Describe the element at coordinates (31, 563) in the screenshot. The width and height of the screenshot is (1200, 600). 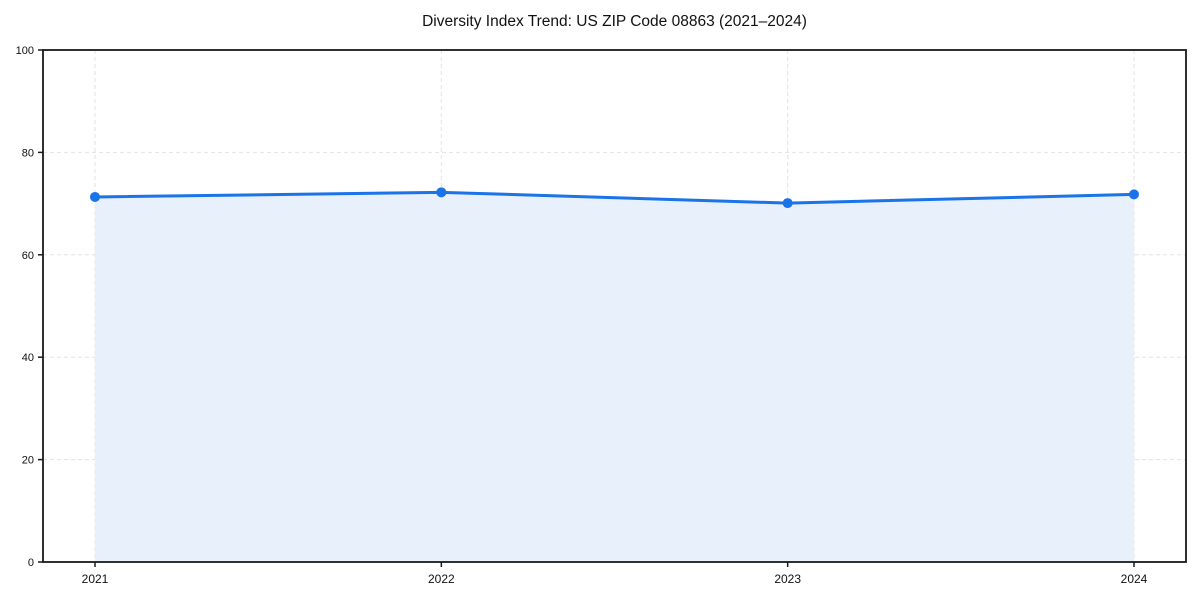
I see `y-tick-label: 0` at that location.